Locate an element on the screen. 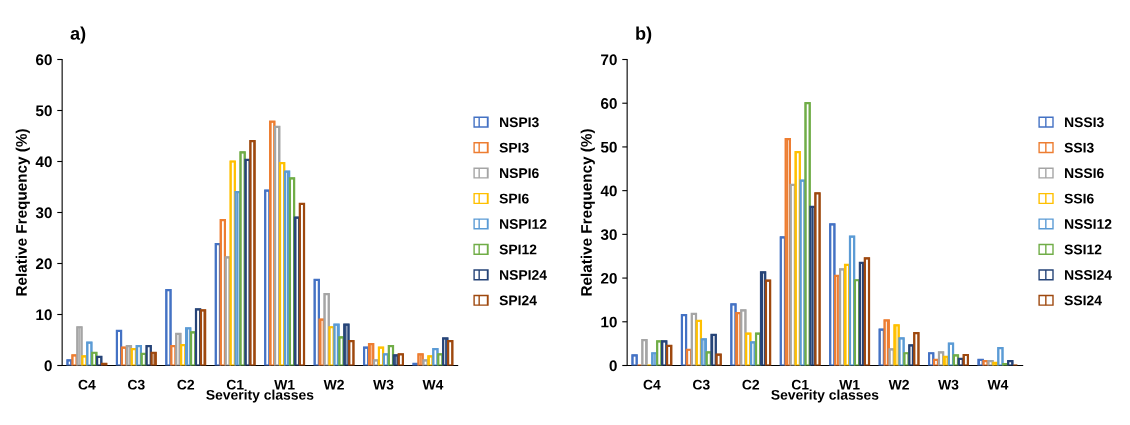 Image resolution: width=1130 pixels, height=425 pixels. legend-label: SSI3 is located at coordinates (1079, 147).